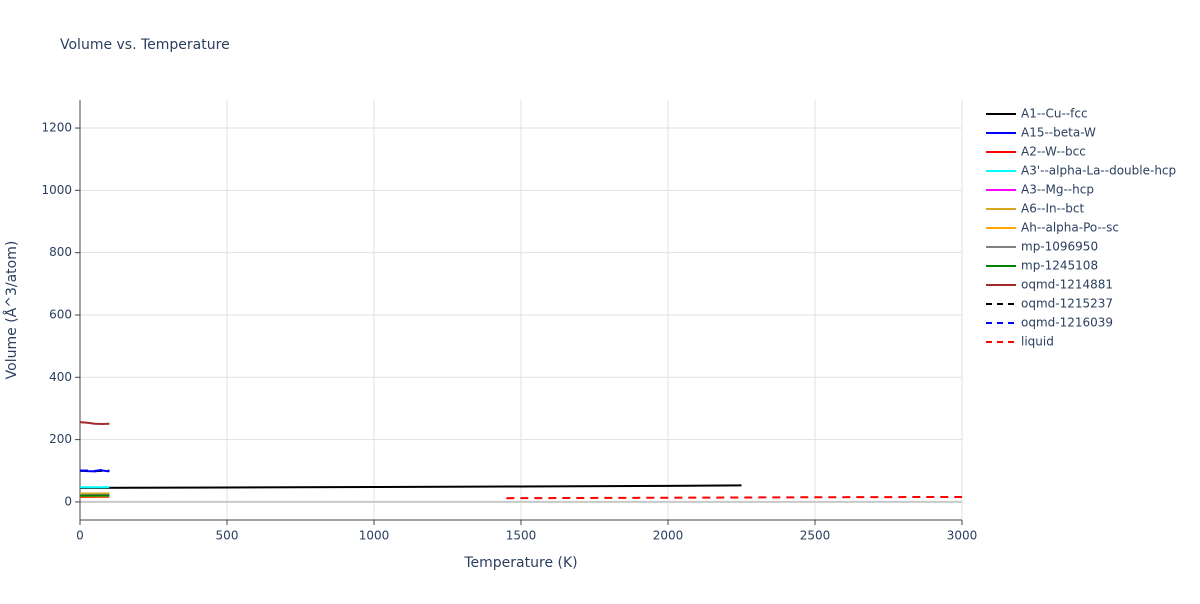 The image size is (1200, 604). I want to click on legend-label: A1--Cu--fcc, so click(1054, 114).